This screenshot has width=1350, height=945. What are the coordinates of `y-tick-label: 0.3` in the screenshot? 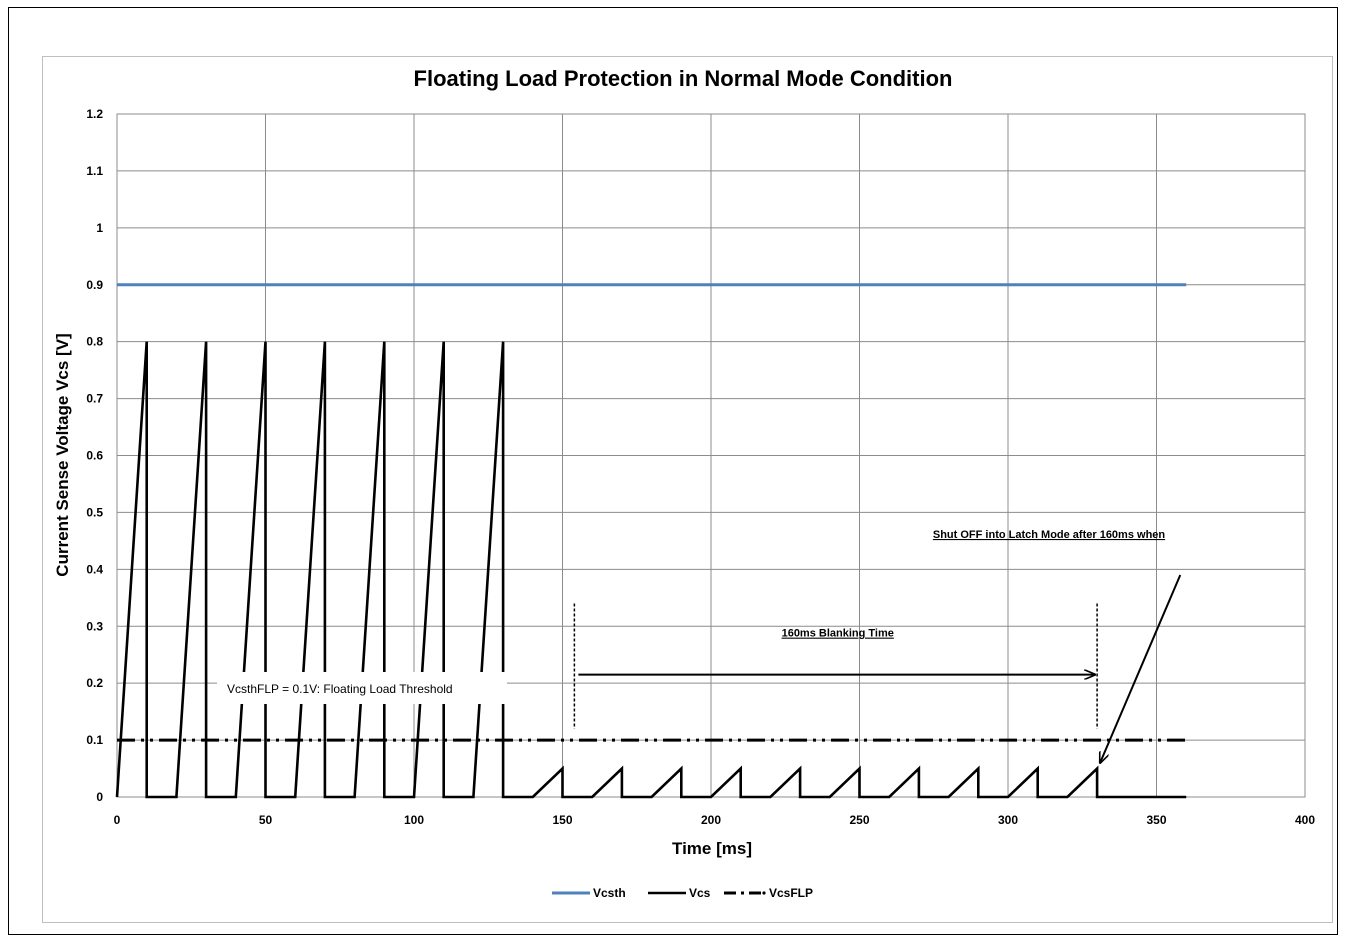 It's located at (94, 626).